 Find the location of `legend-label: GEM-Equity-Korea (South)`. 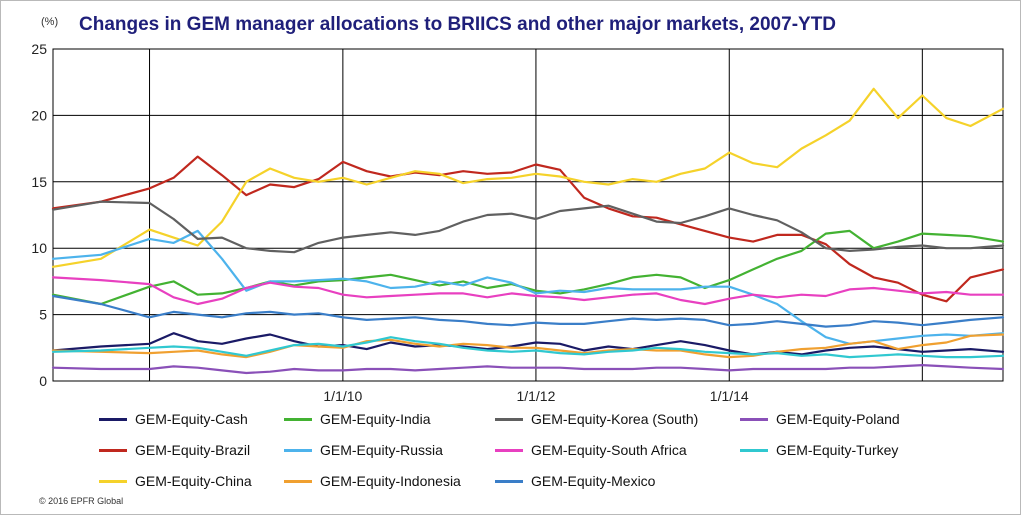

legend-label: GEM-Equity-Korea (South) is located at coordinates (615, 419).